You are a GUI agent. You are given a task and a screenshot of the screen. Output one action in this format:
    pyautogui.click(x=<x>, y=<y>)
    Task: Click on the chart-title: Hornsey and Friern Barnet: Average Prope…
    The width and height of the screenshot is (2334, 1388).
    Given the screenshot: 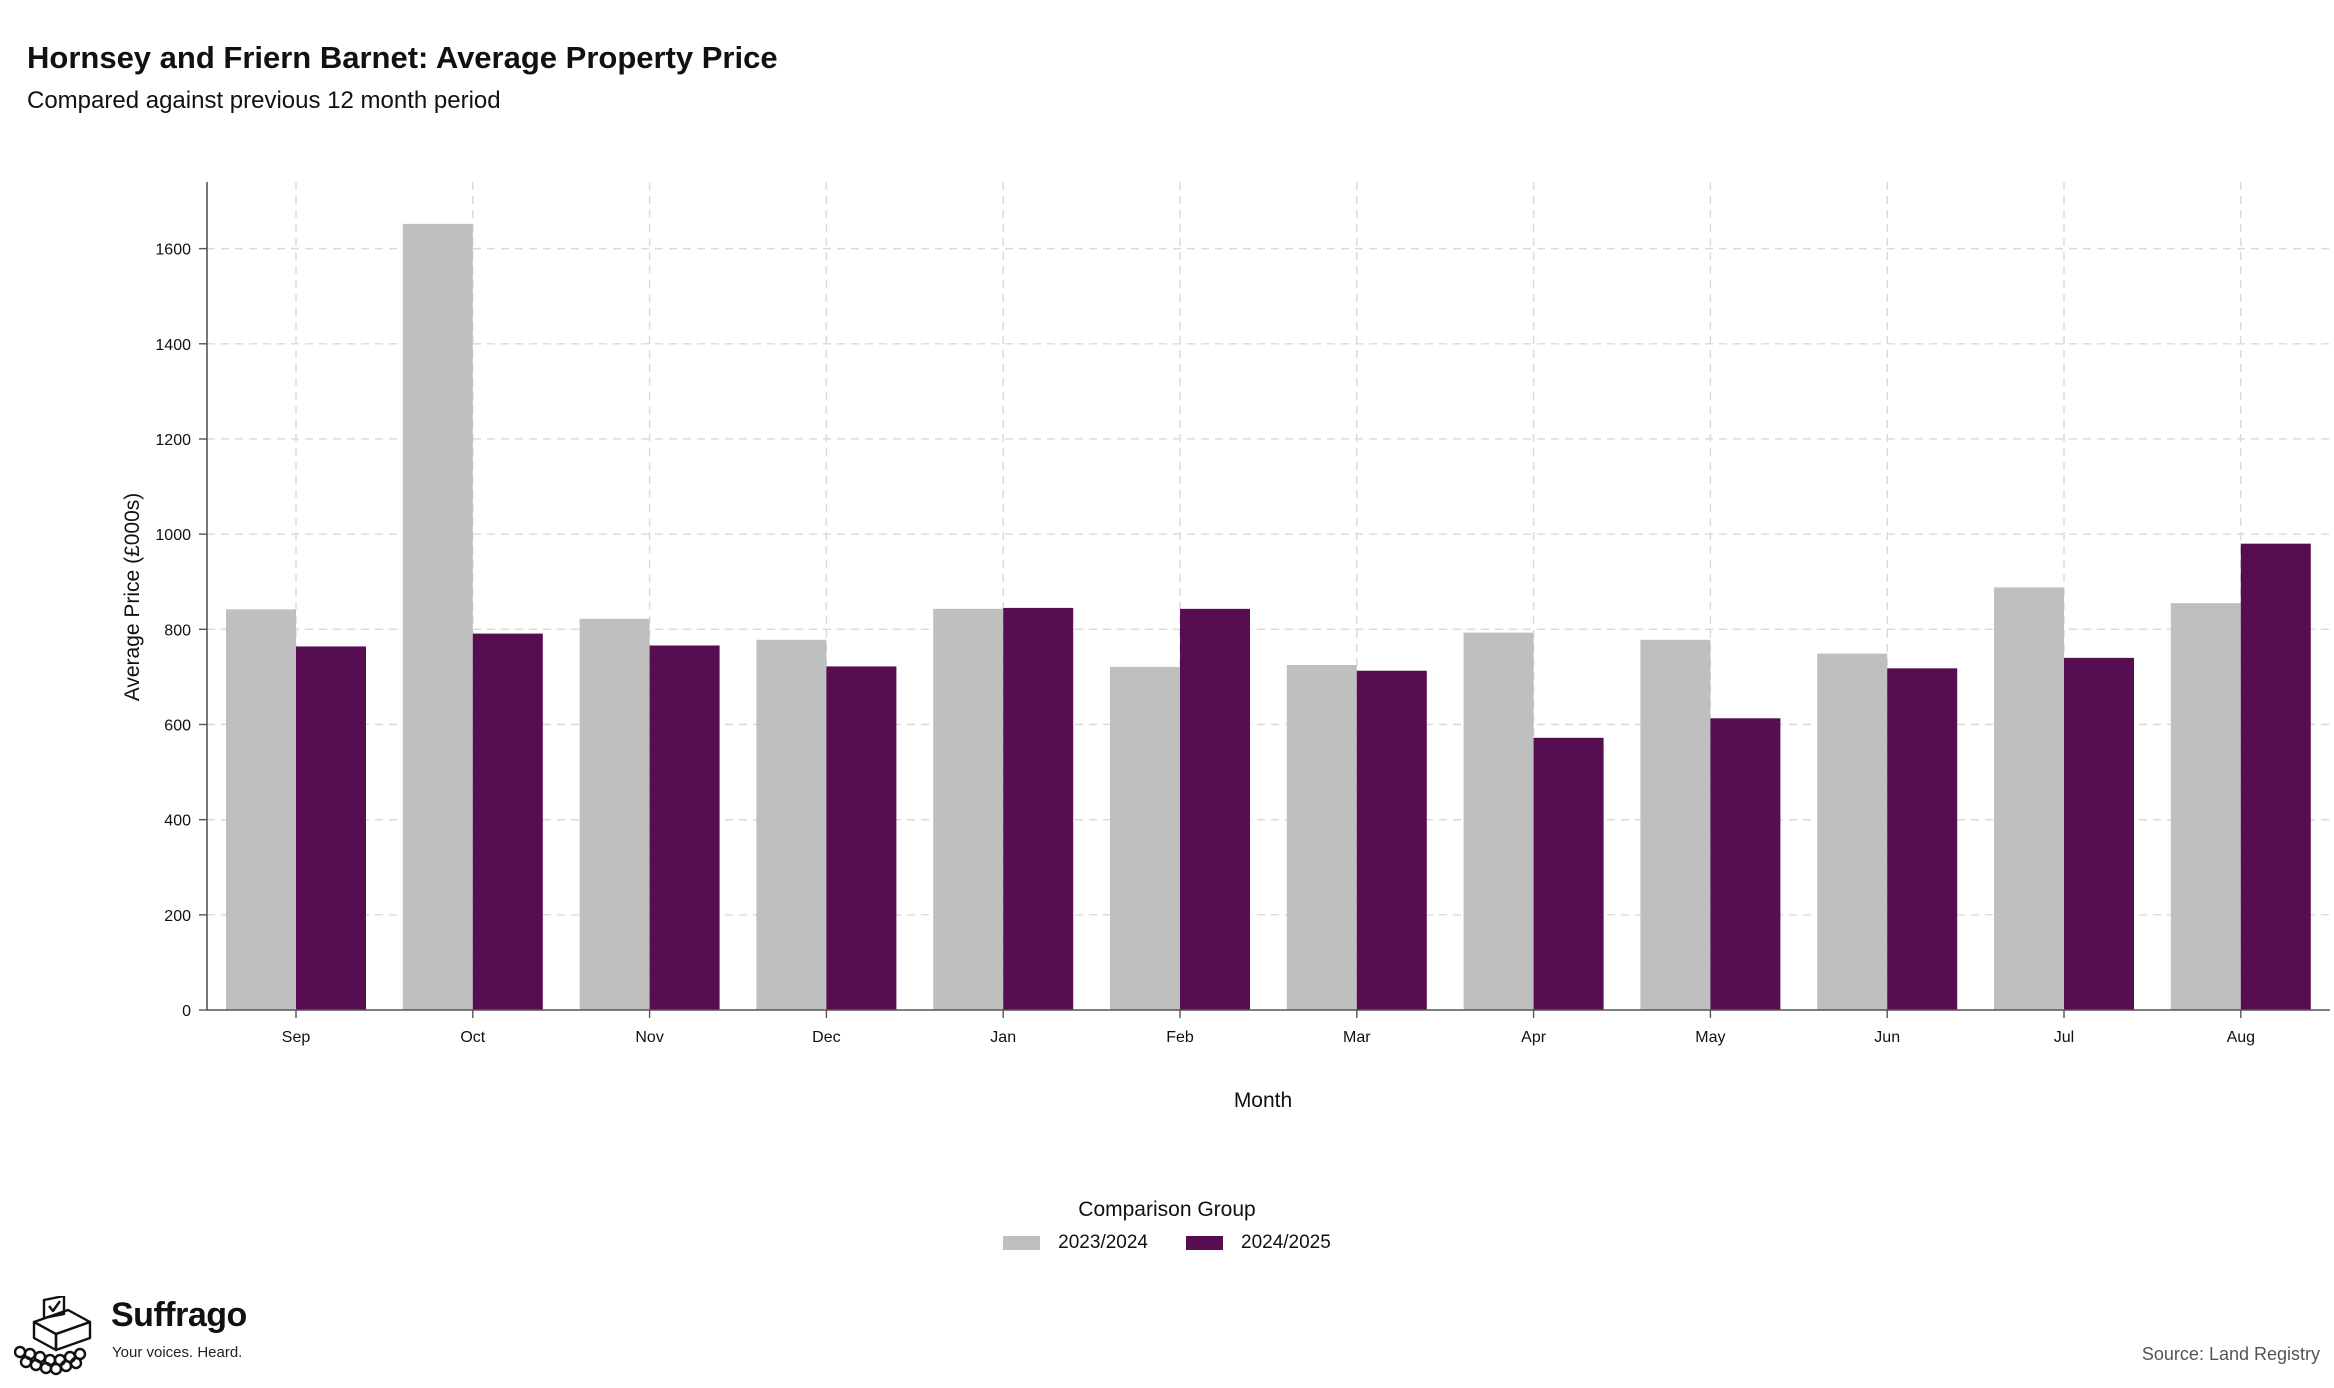 What is the action you would take?
    pyautogui.click(x=402, y=57)
    